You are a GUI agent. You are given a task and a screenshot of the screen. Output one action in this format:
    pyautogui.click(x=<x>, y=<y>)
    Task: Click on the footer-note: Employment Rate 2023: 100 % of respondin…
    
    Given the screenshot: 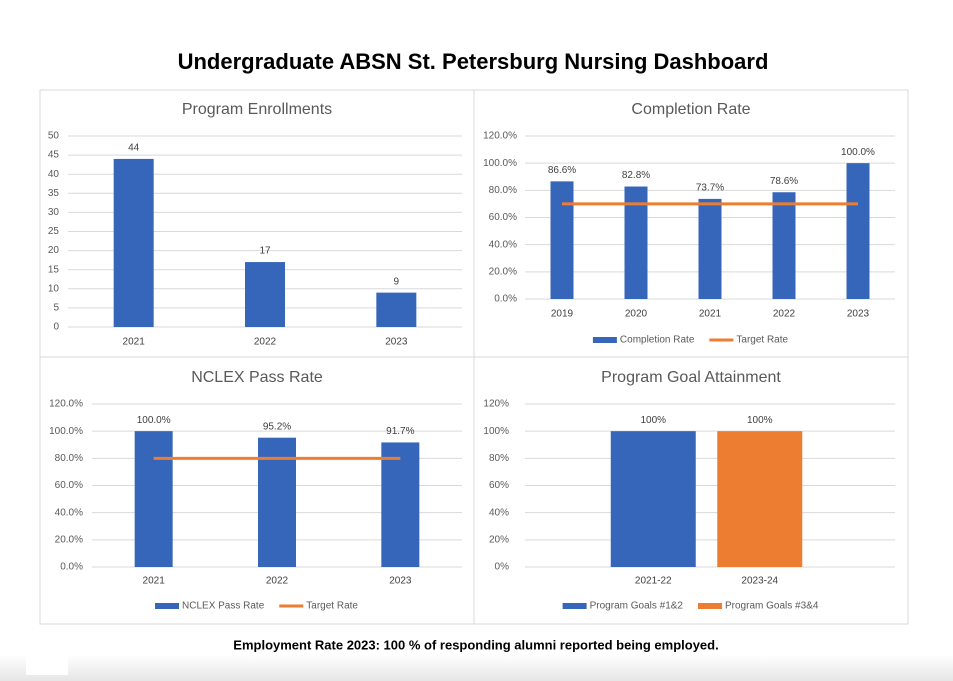 What is the action you would take?
    pyautogui.click(x=475, y=644)
    